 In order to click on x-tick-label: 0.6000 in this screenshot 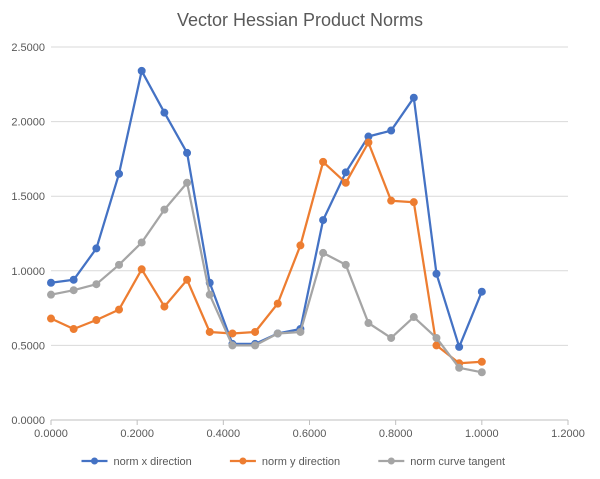, I will do `click(310, 434)`.